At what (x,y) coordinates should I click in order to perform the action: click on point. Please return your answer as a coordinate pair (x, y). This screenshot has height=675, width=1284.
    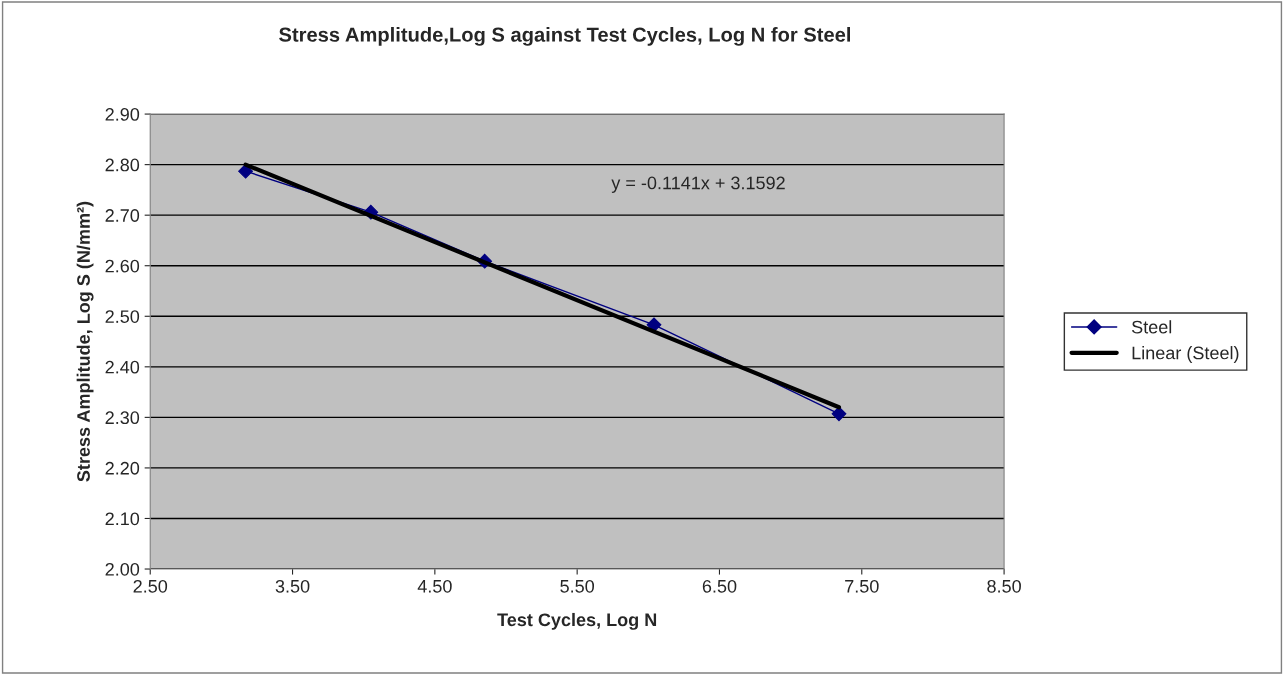
    Looking at the image, I should click on (839, 414).